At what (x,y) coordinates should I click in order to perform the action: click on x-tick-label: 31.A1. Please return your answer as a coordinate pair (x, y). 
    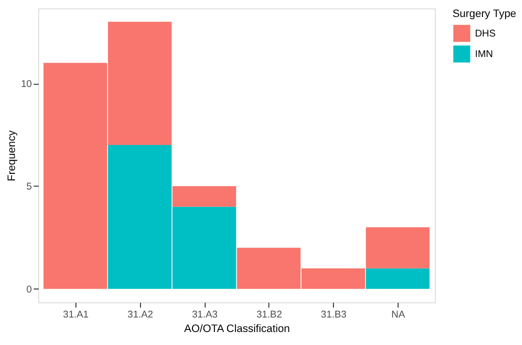
    Looking at the image, I should click on (76, 314).